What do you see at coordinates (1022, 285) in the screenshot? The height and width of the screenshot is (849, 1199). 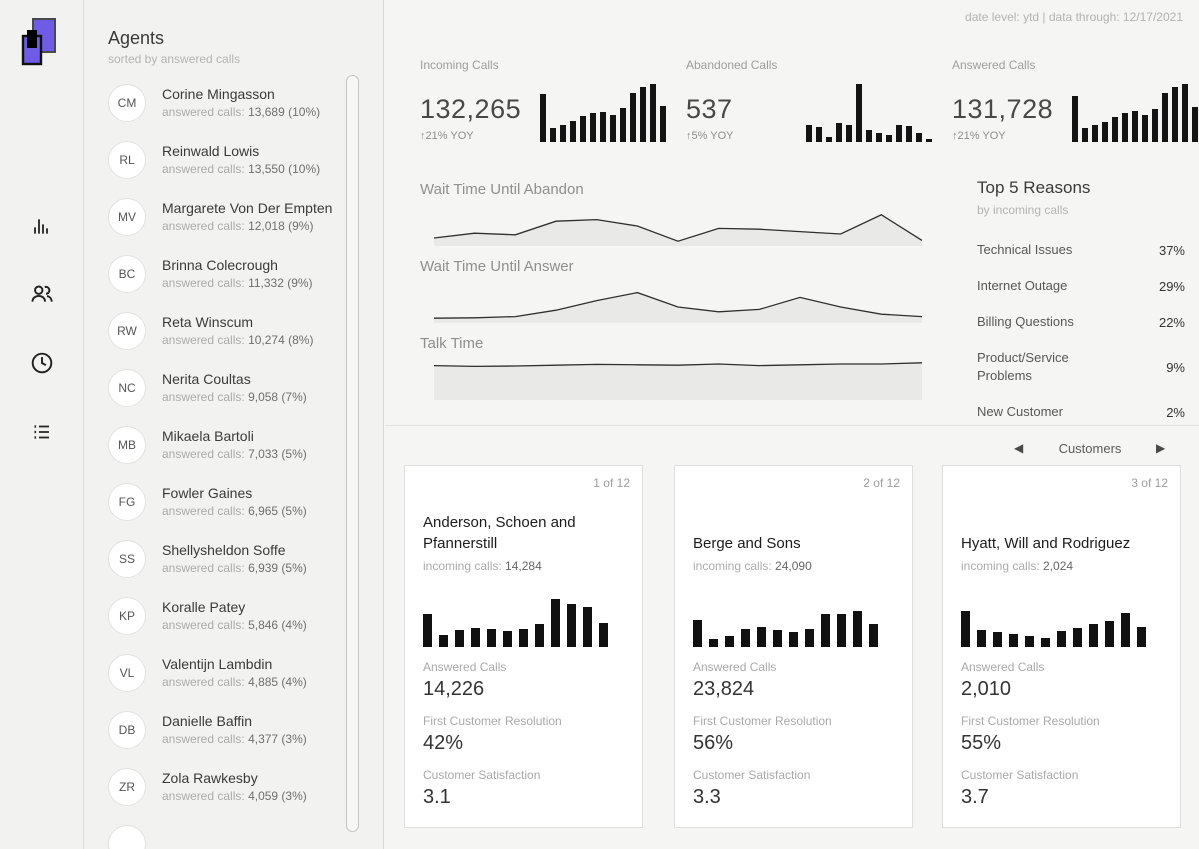 I see `reason-label: Internet Outage` at bounding box center [1022, 285].